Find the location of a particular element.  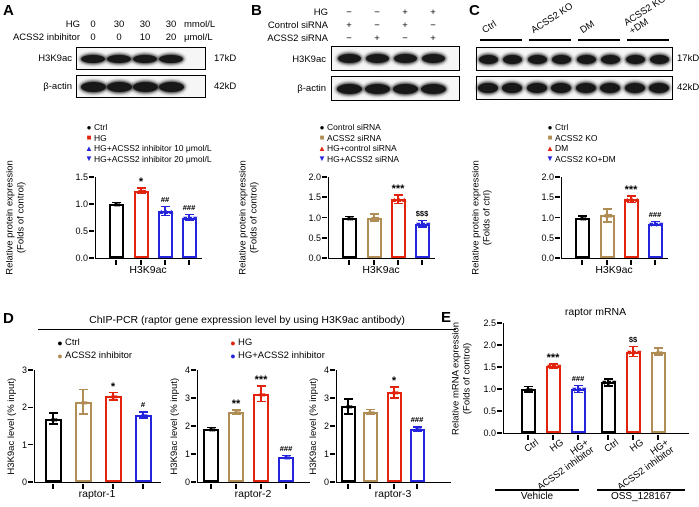

bar-hg-acss2-inhibitor-20-mol-l is located at coordinates (189, 237).